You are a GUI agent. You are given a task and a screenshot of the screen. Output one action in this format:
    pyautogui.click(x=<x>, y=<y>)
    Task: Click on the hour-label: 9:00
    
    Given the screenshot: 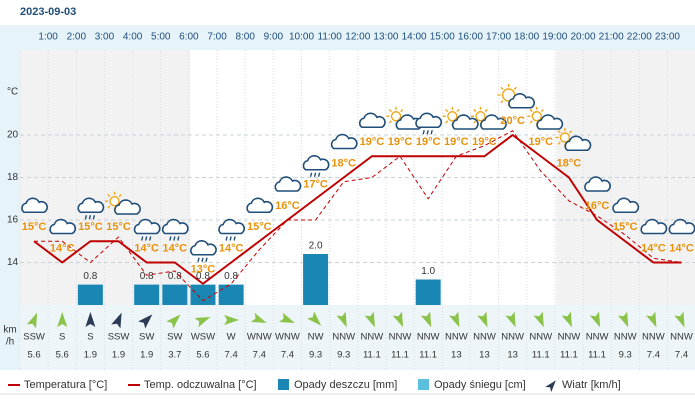 What is the action you would take?
    pyautogui.click(x=274, y=37)
    